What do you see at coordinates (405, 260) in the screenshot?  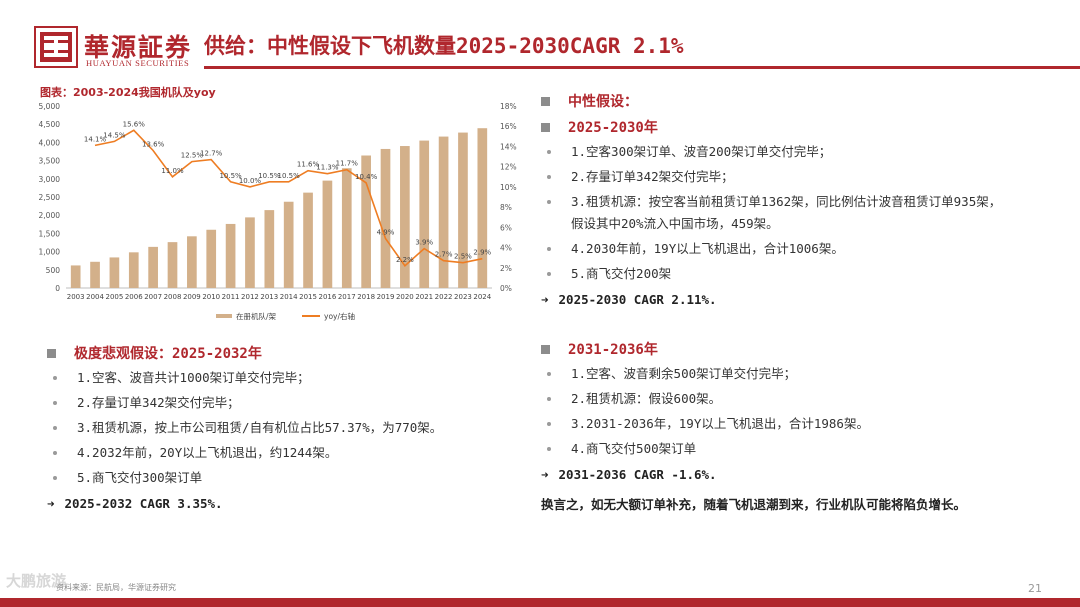 I see `yoy-data-label: 2.2%` at bounding box center [405, 260].